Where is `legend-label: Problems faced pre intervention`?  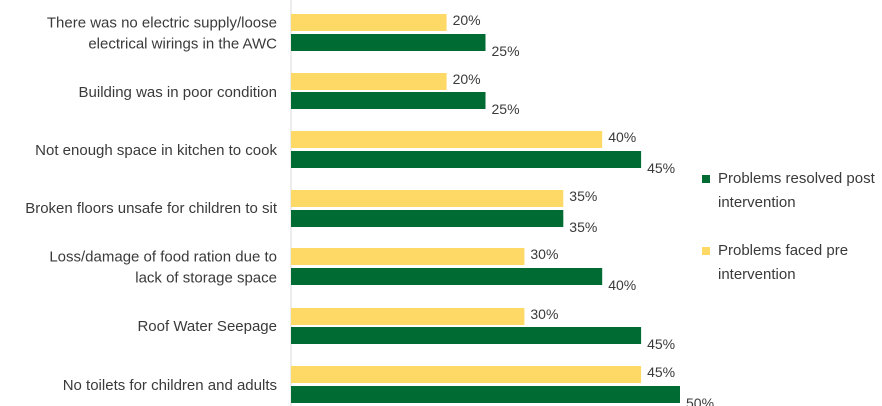
legend-label: Problems faced pre intervention is located at coordinates (783, 262).